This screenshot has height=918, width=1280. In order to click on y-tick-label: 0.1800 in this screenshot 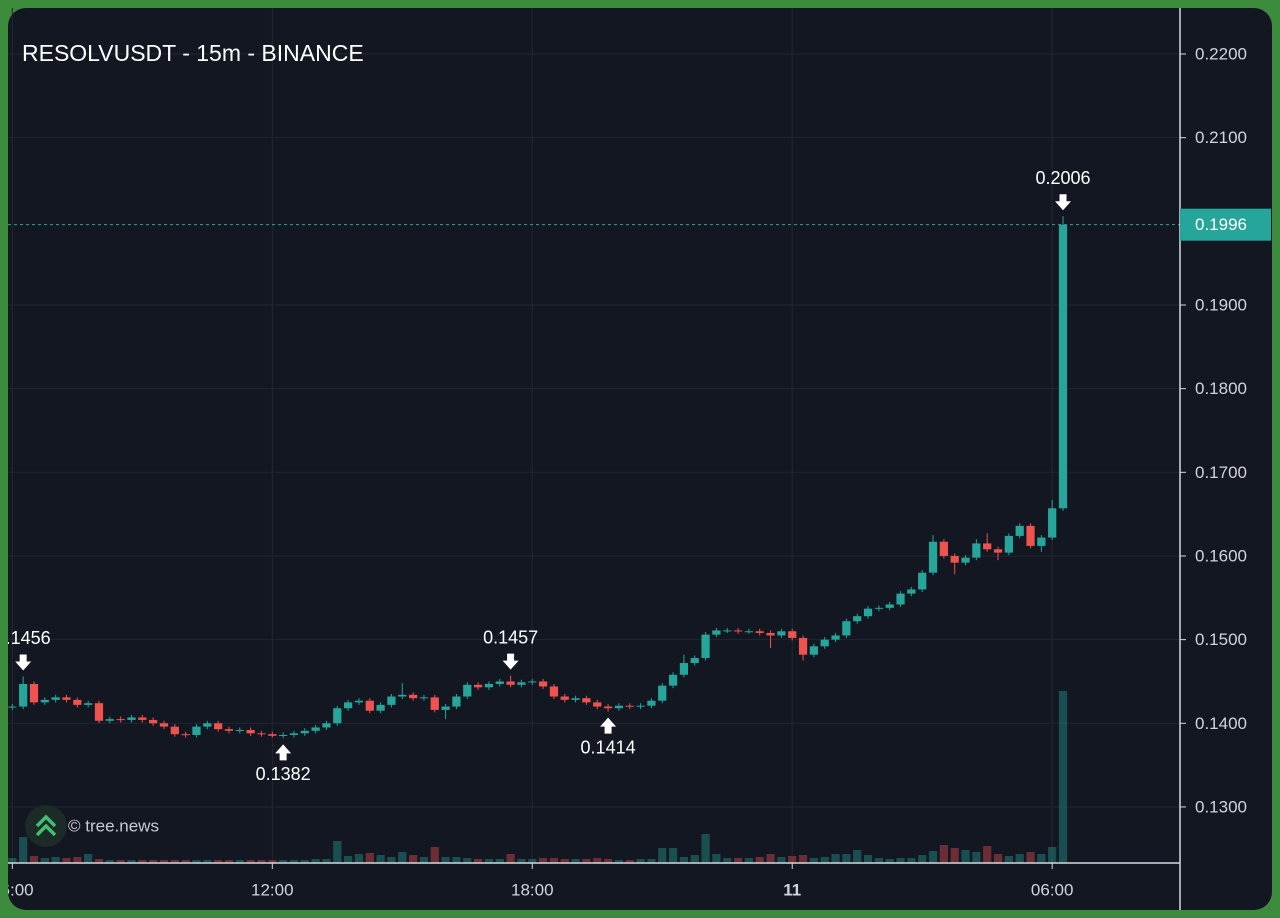, I will do `click(1221, 388)`.